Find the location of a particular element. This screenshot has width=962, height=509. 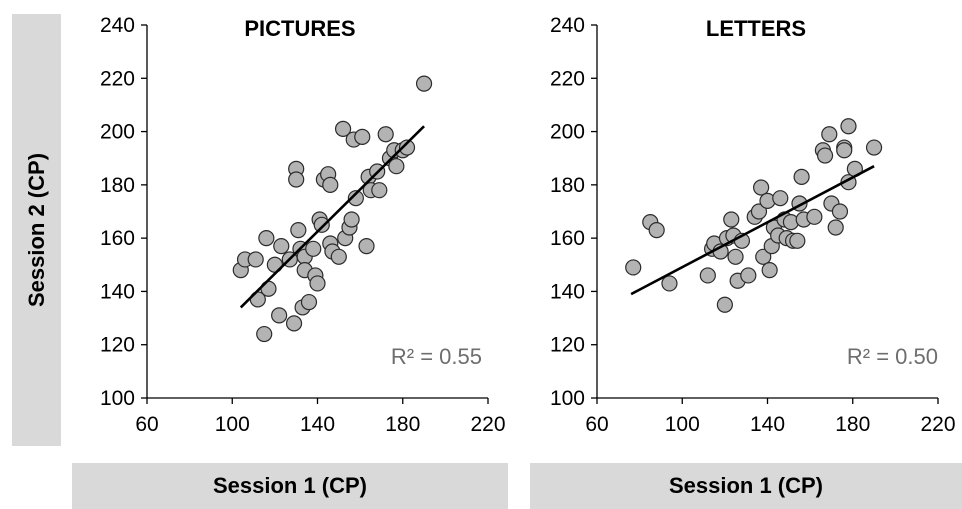

pictures-y-tick-label: 160 is located at coordinates (117, 238).